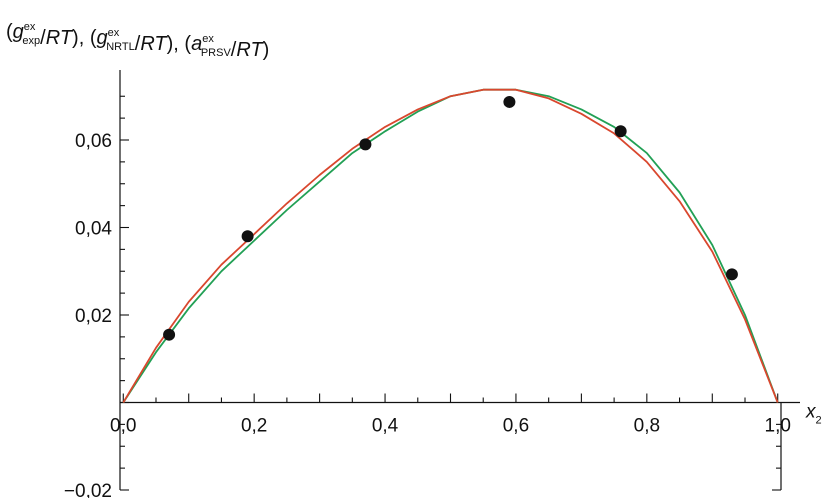 The height and width of the screenshot is (503, 836). What do you see at coordinates (9, 32) in the screenshot?
I see `title-part: (` at bounding box center [9, 32].